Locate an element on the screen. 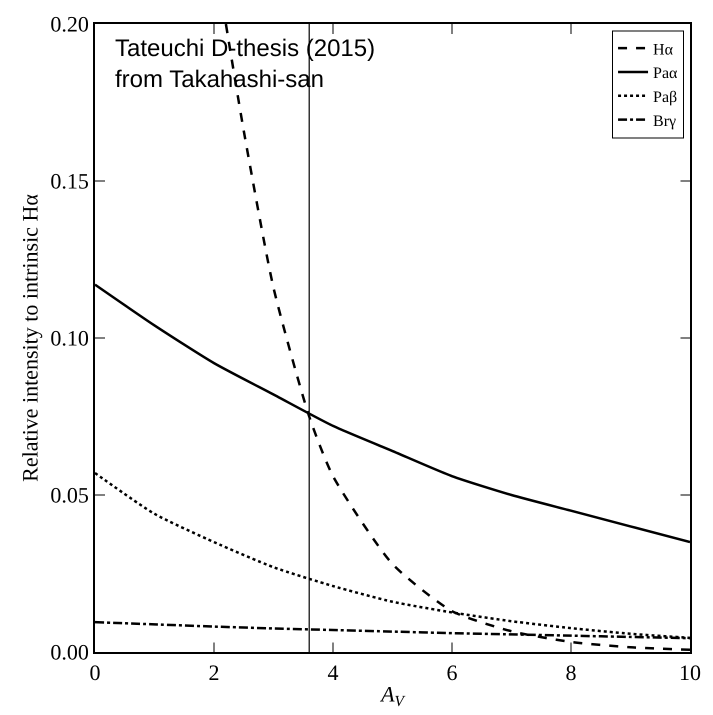 The height and width of the screenshot is (715, 713). x-tick-label: 10 is located at coordinates (690, 673).